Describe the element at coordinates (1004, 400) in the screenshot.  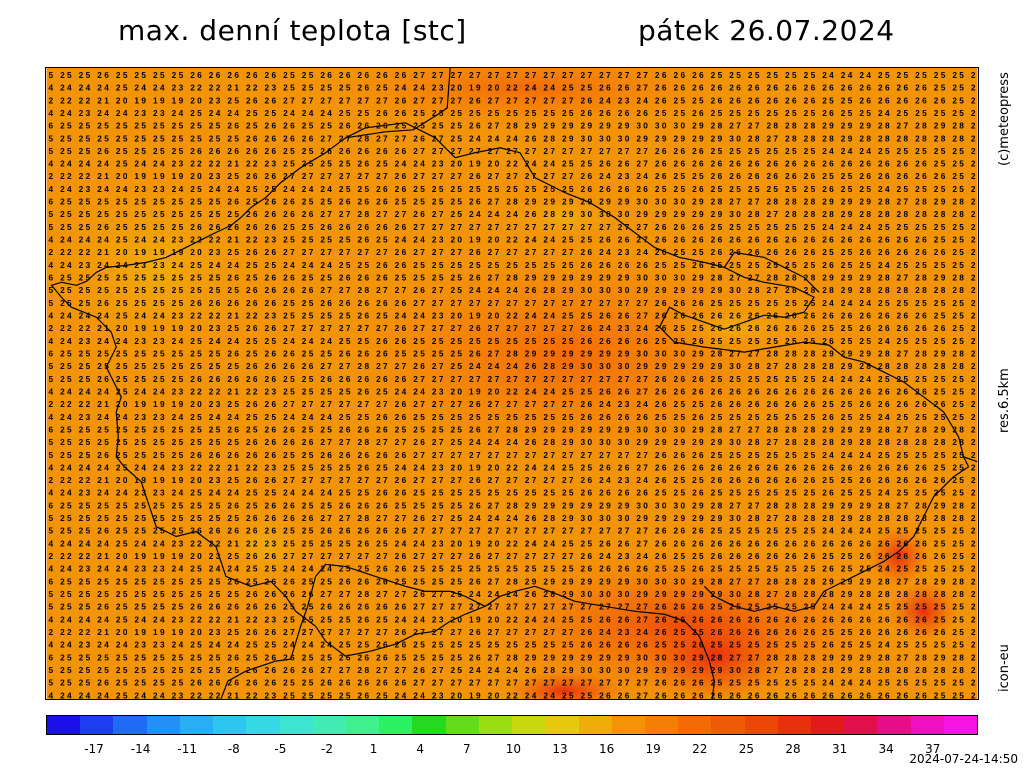
I see `resolution-label: res.6.5km` at that location.